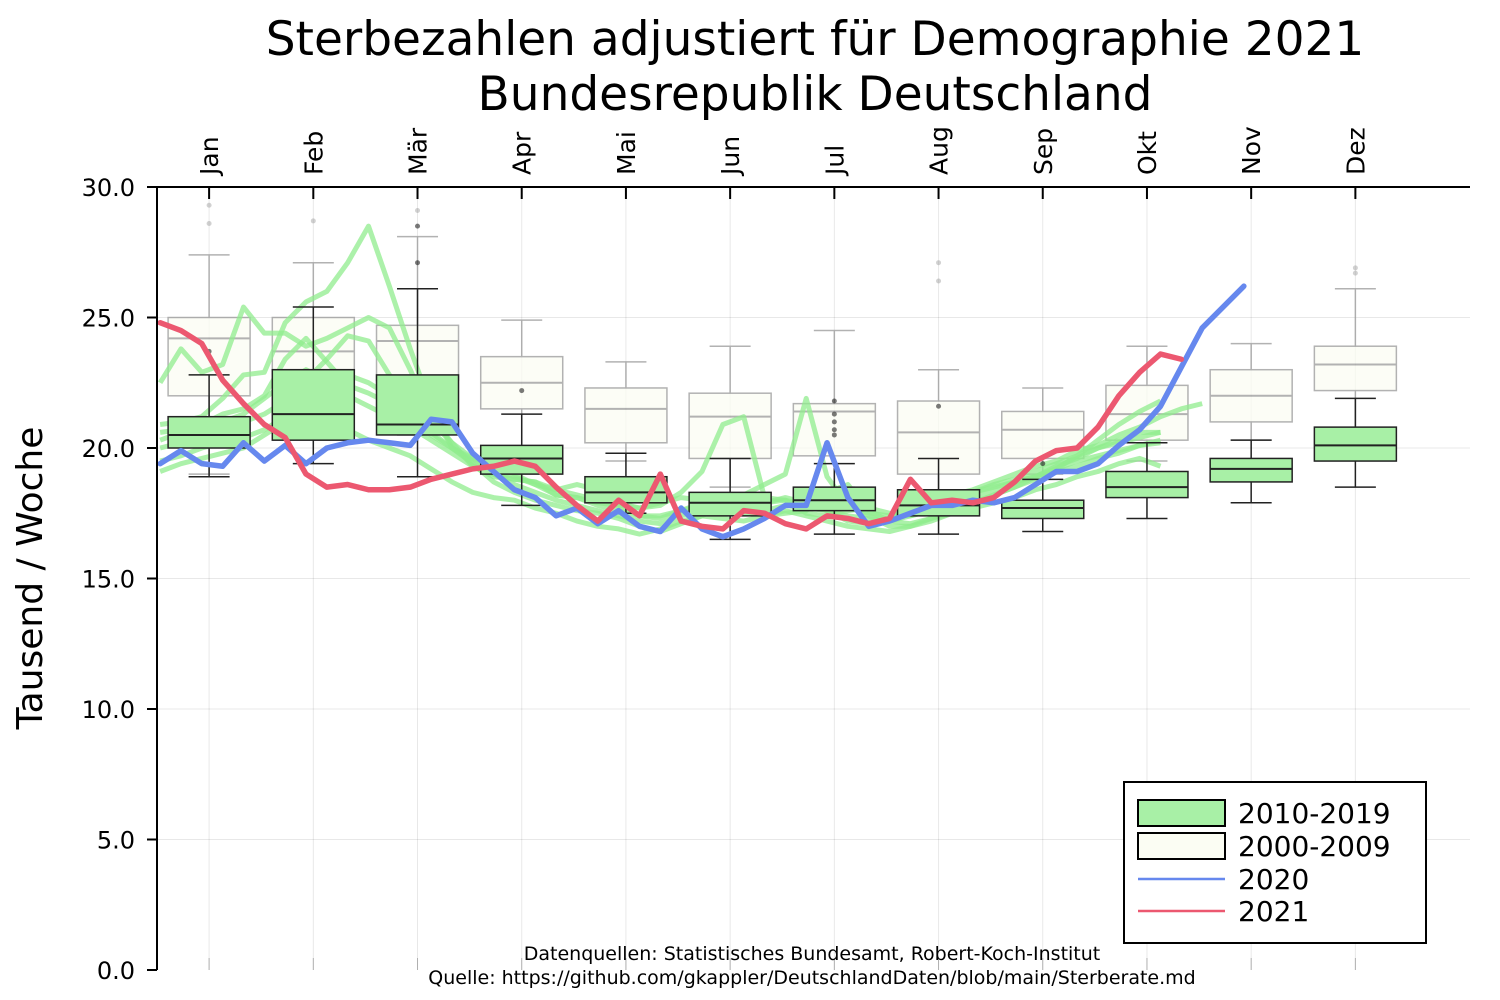 This screenshot has width=1500, height=1000. What do you see at coordinates (209, 156) in the screenshot?
I see `month-label: Jan` at bounding box center [209, 156].